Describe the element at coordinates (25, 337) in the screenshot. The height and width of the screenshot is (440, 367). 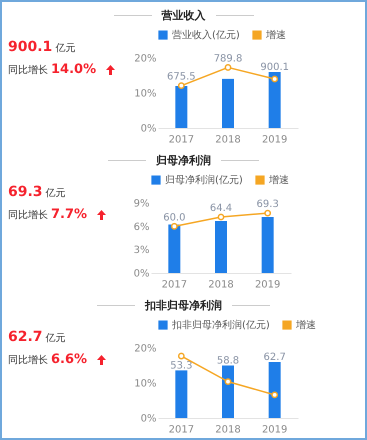
I see `text: 62.7` at that location.